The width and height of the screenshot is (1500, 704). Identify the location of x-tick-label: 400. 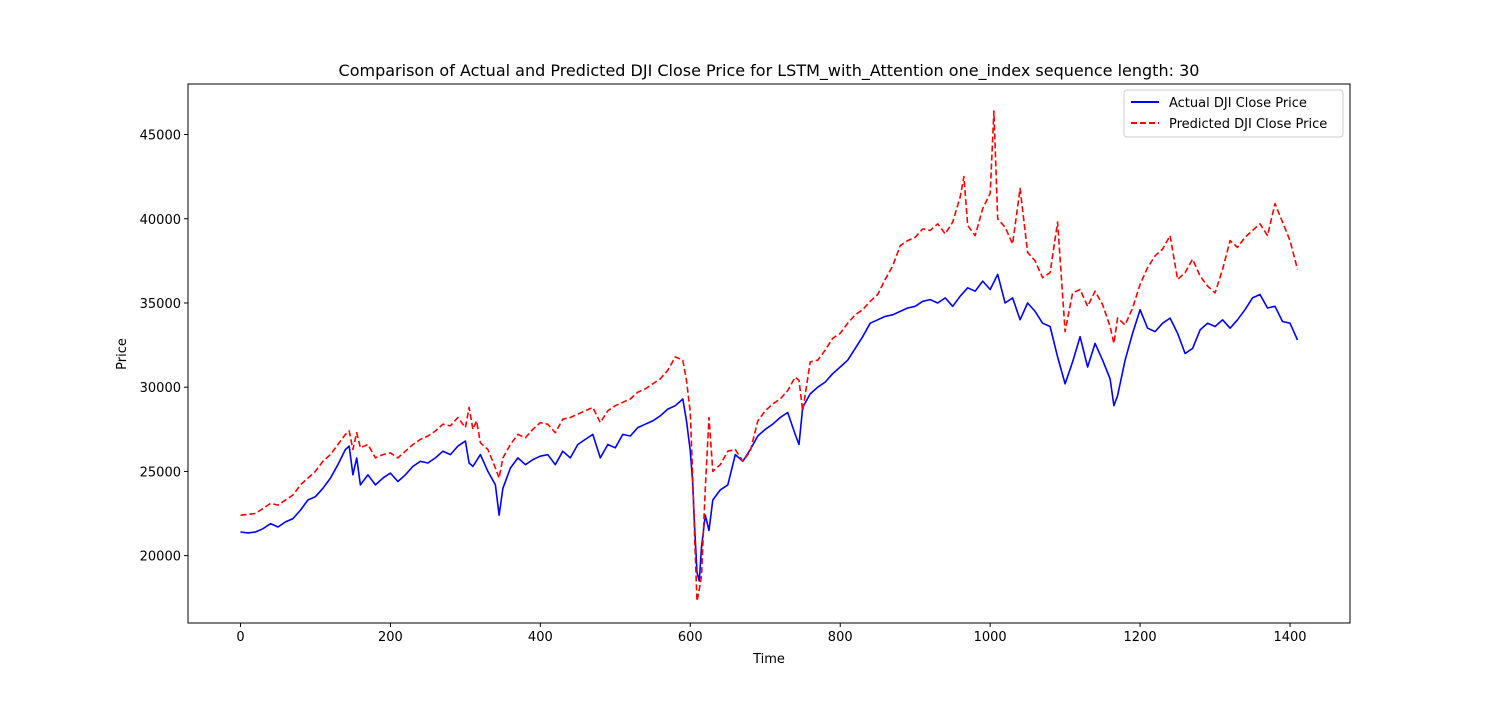
(540, 637).